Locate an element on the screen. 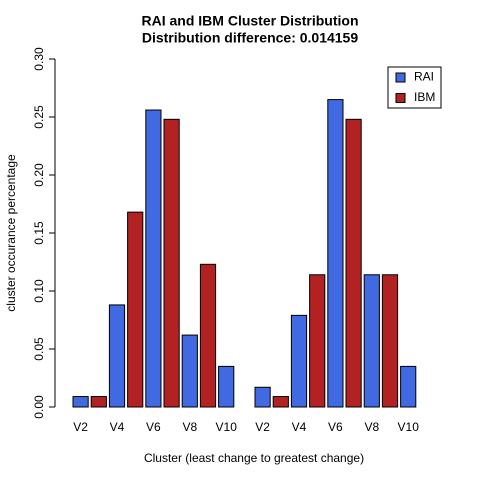  y-tick-label: 0.30 is located at coordinates (39, 59).